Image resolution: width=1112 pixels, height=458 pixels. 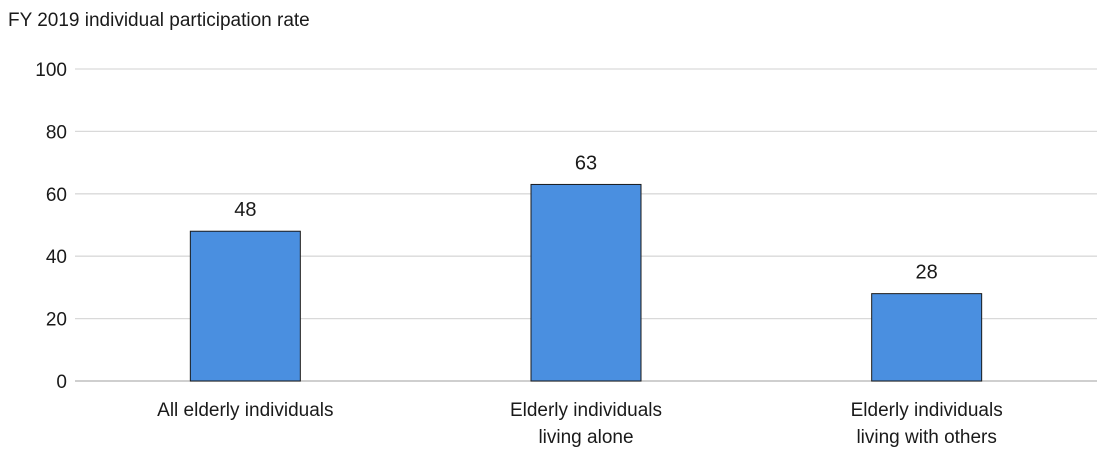 I want to click on chart-title: FY 2019 individual participation rate, so click(x=159, y=20).